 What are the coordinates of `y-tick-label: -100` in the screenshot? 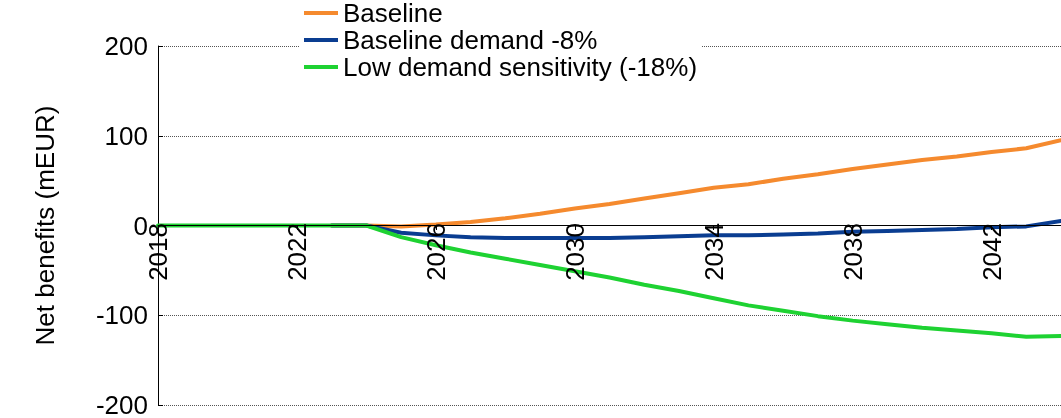 It's located at (121, 315).